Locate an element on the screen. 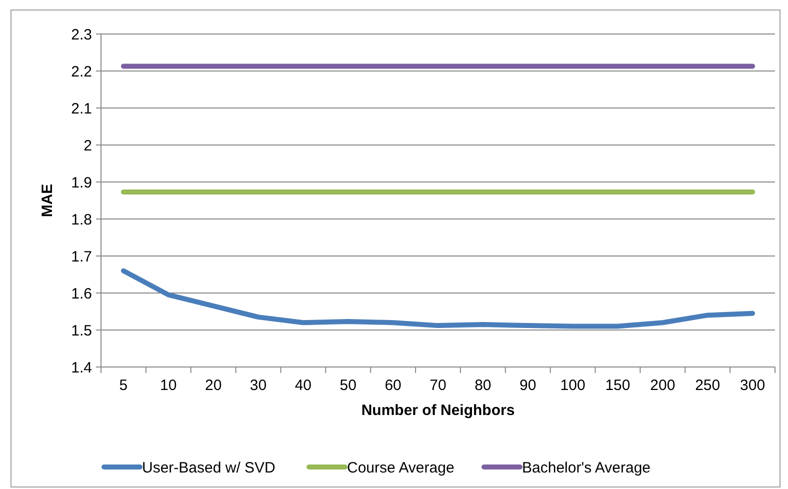 Image resolution: width=788 pixels, height=489 pixels. x-tick-label: 60 is located at coordinates (393, 385).